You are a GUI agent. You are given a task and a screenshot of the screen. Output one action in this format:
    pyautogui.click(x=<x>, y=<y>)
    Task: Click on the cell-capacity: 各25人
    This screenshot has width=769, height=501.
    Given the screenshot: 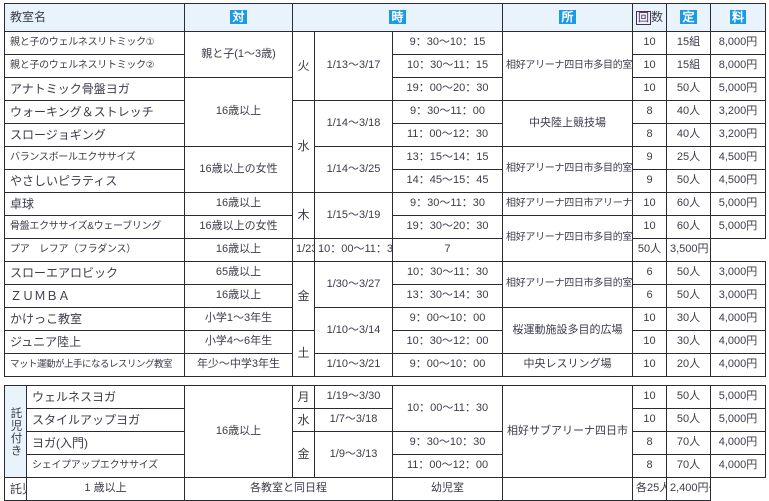 What is the action you would take?
    pyautogui.click(x=649, y=489)
    